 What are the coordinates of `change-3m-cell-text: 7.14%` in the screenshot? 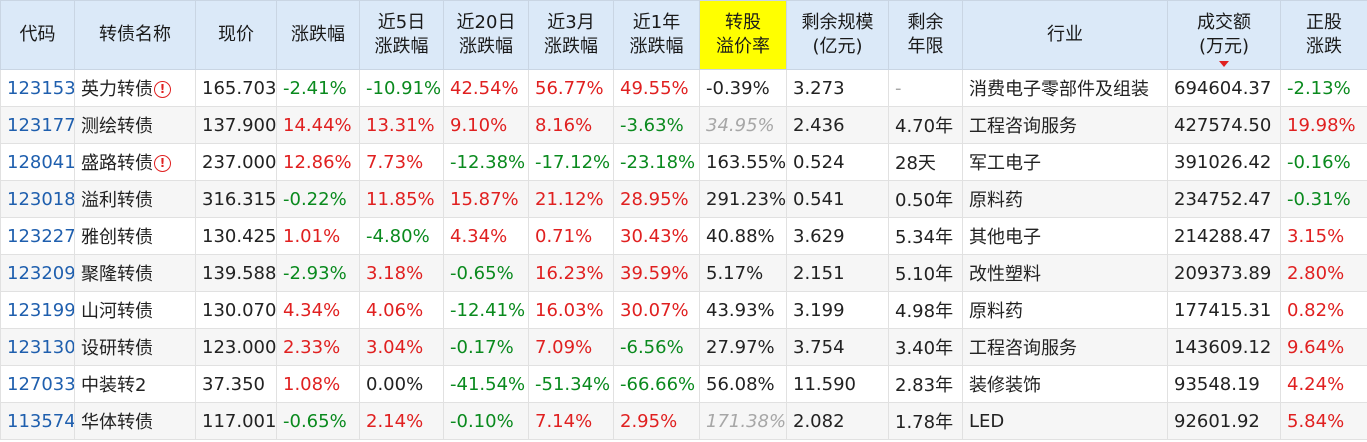 It's located at (564, 421).